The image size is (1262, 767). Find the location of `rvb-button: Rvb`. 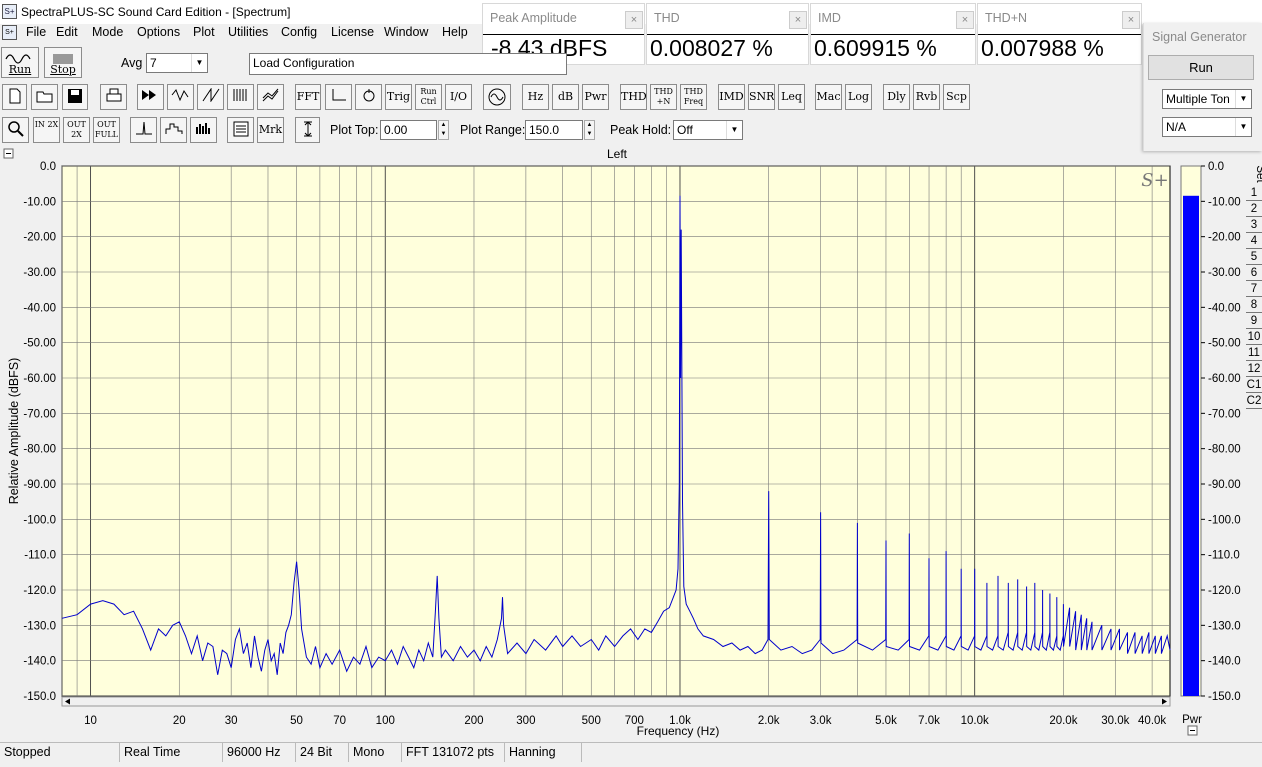

rvb-button: Rvb is located at coordinates (926, 97).